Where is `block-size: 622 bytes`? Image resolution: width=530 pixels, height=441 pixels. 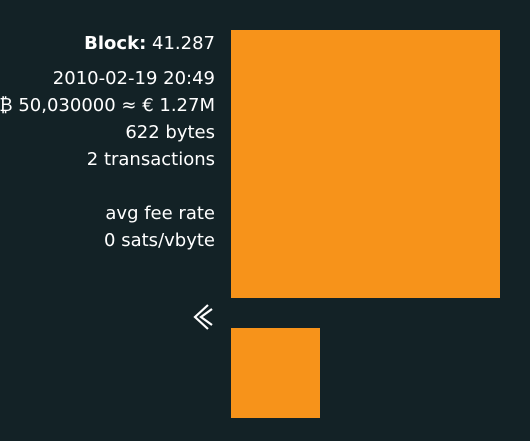
block-size: 622 bytes is located at coordinates (170, 132).